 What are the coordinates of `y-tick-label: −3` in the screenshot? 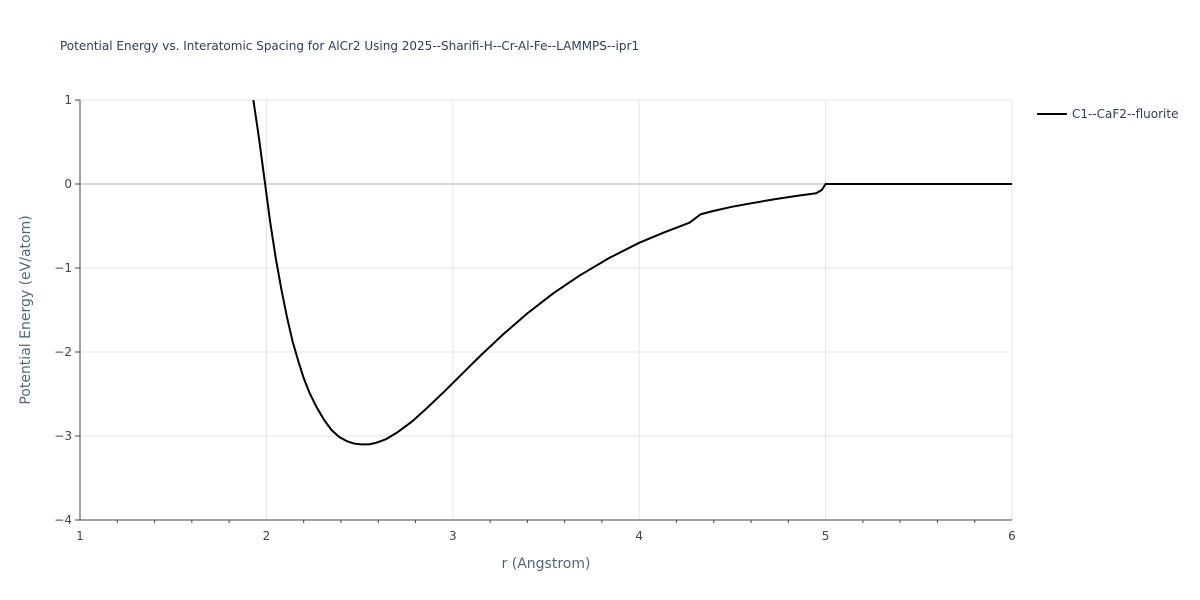 It's located at (63, 436).